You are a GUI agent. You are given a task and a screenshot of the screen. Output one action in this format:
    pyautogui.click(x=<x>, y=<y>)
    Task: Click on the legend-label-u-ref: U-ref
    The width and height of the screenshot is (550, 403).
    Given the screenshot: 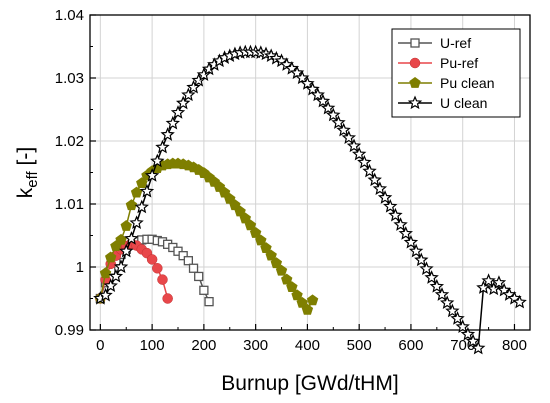 What is the action you would take?
    pyautogui.click(x=455, y=43)
    